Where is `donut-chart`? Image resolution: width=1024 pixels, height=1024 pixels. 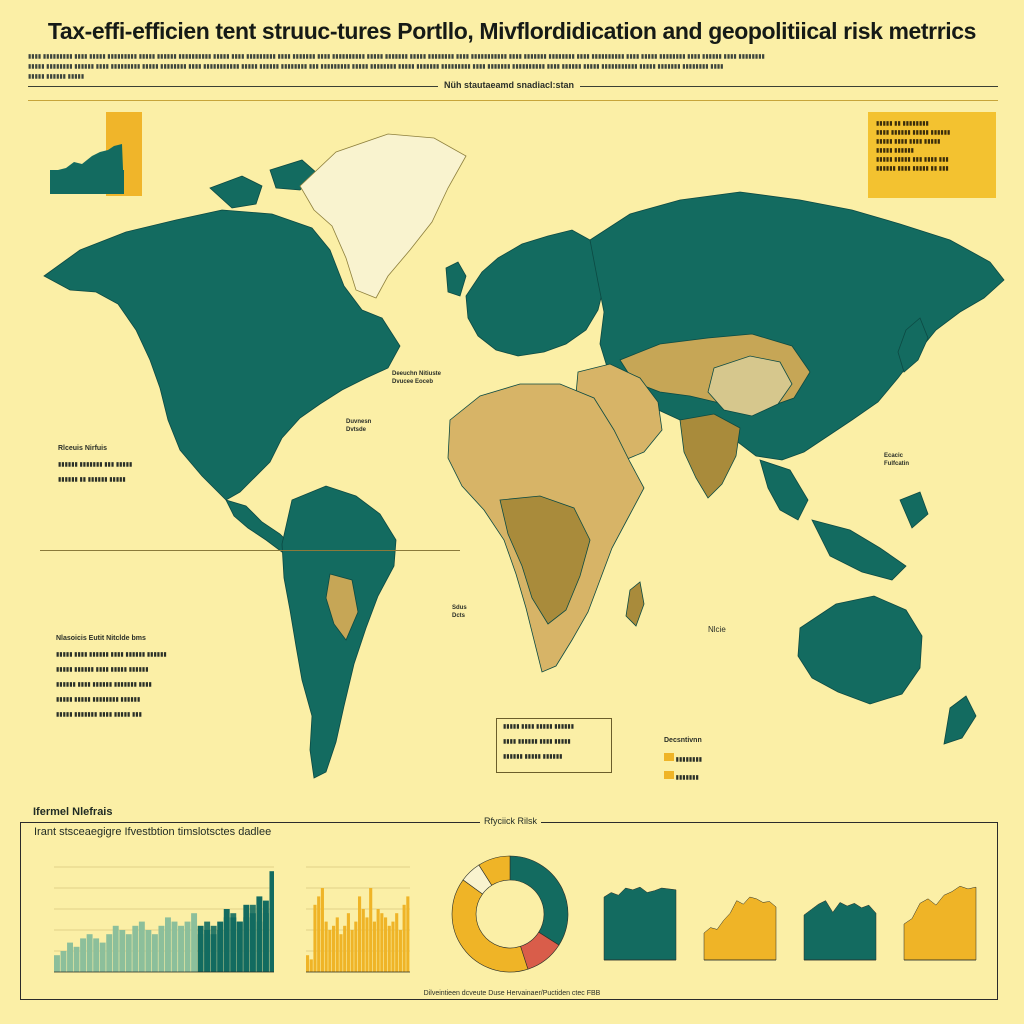 donut-chart is located at coordinates (510, 914).